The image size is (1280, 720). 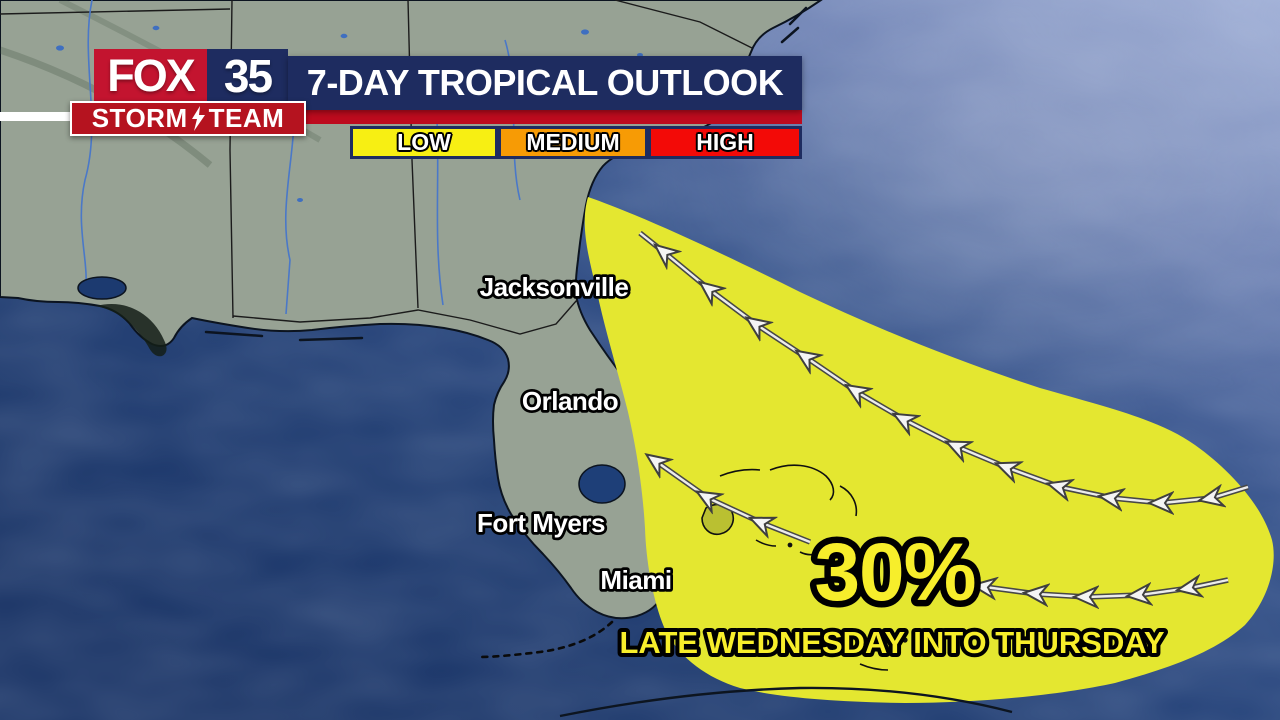 I want to click on legend-item-low: LOW, so click(x=424, y=142).